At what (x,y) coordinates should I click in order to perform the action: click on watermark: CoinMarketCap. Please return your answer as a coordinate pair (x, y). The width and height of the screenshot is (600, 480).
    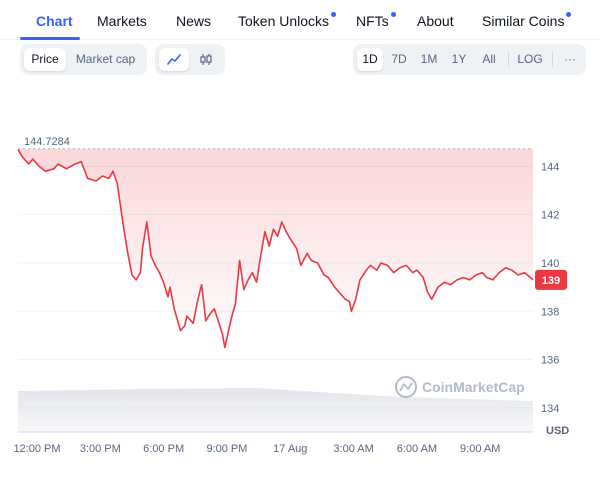
    Looking at the image, I should click on (460, 387).